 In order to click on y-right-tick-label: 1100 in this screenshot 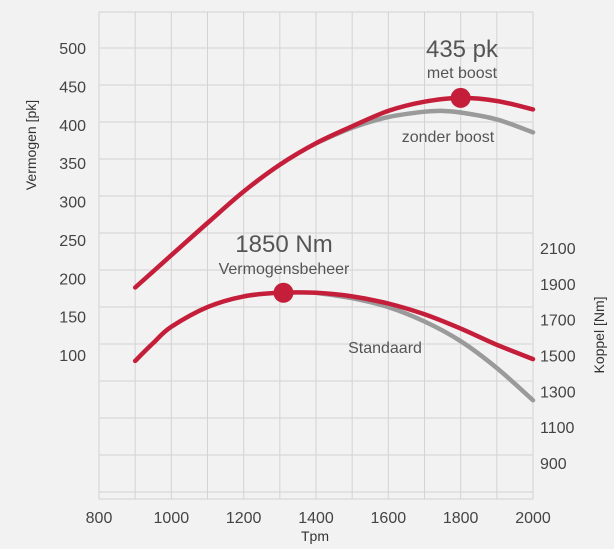, I will do `click(557, 428)`.